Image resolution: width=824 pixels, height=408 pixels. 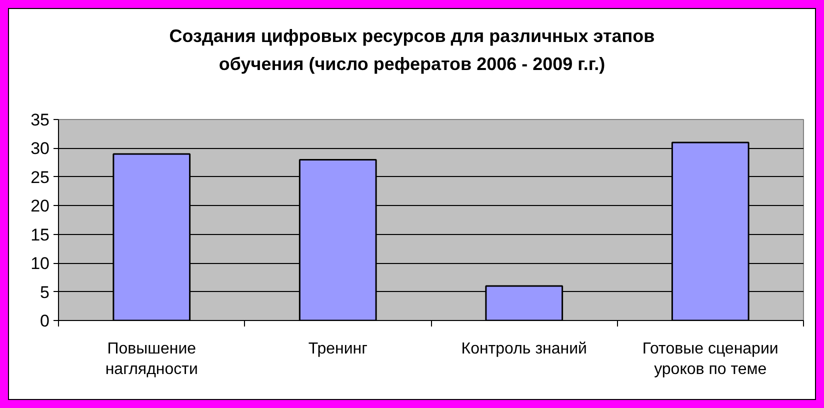 I want to click on y-tick-label: 10, so click(x=40, y=264).